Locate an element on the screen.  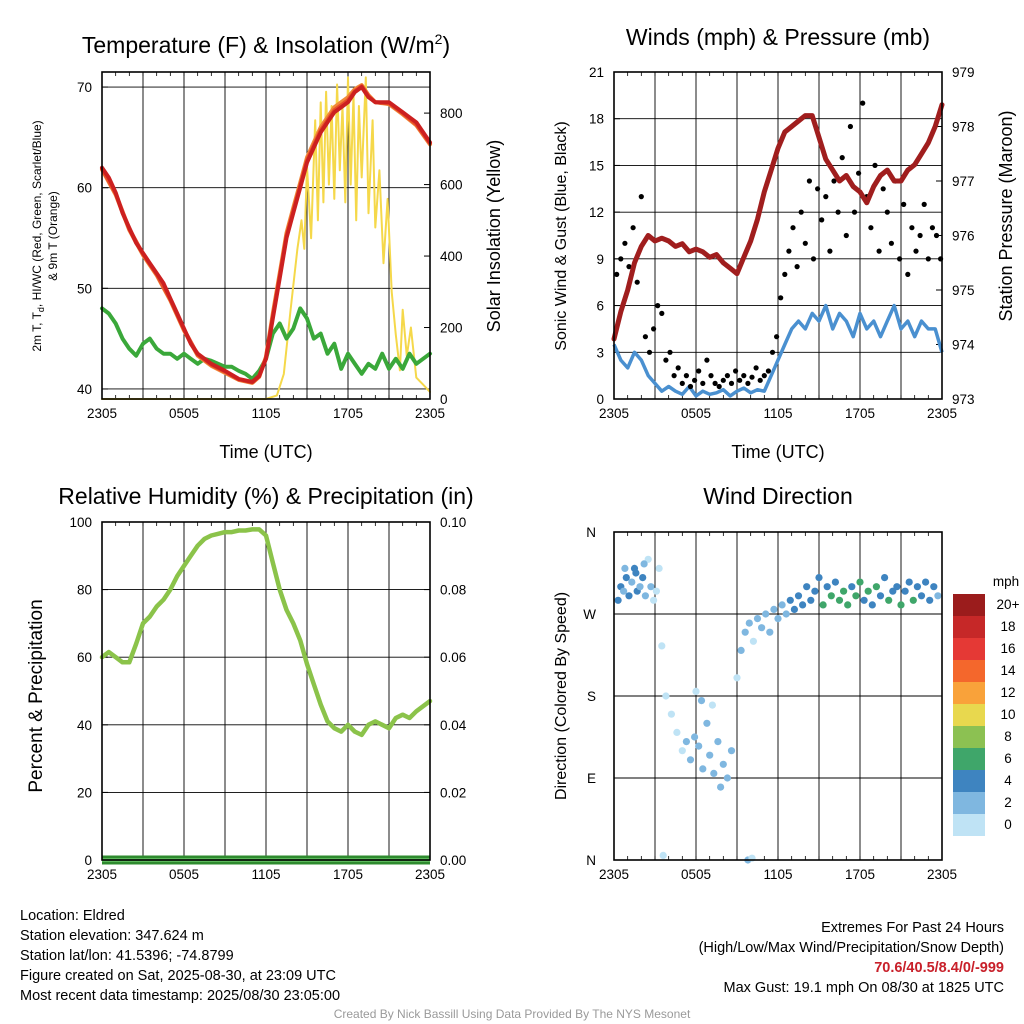
extremes-values: 70.6/40.5/8.4/0/-999 is located at coordinates (939, 968).